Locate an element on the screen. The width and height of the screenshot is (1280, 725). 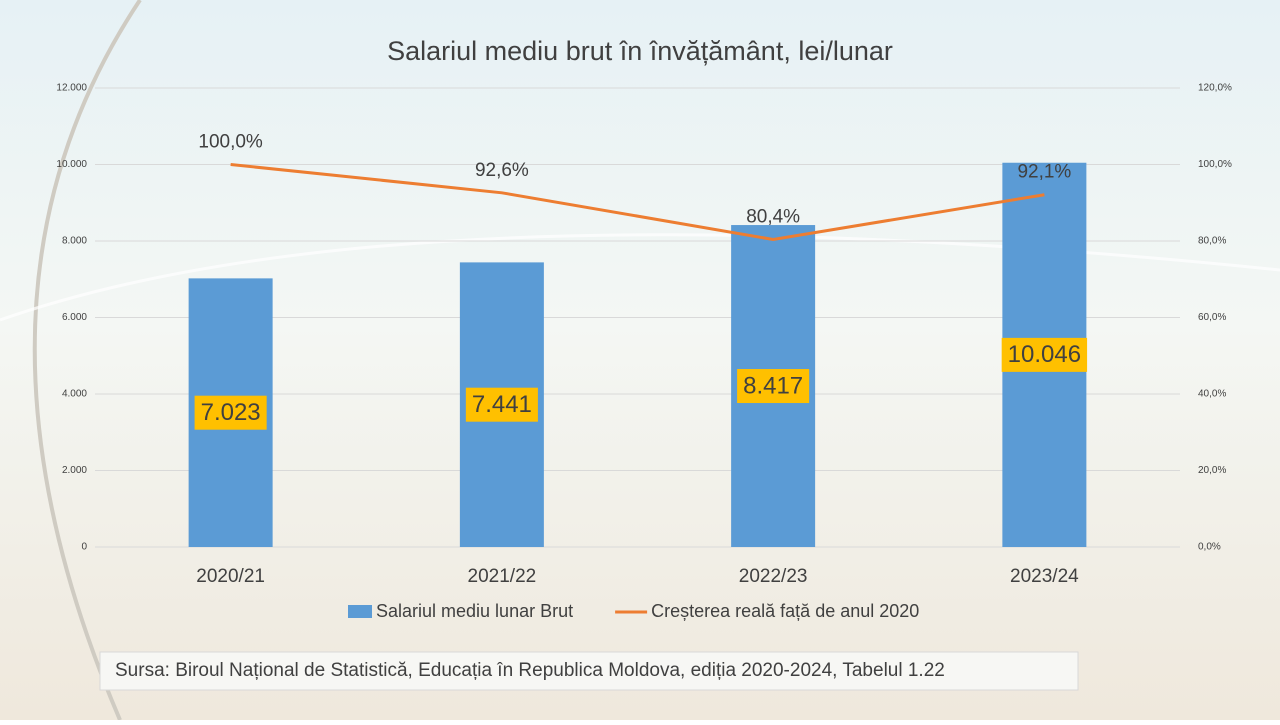
y2-tick-label: 100,0% is located at coordinates (1215, 164).